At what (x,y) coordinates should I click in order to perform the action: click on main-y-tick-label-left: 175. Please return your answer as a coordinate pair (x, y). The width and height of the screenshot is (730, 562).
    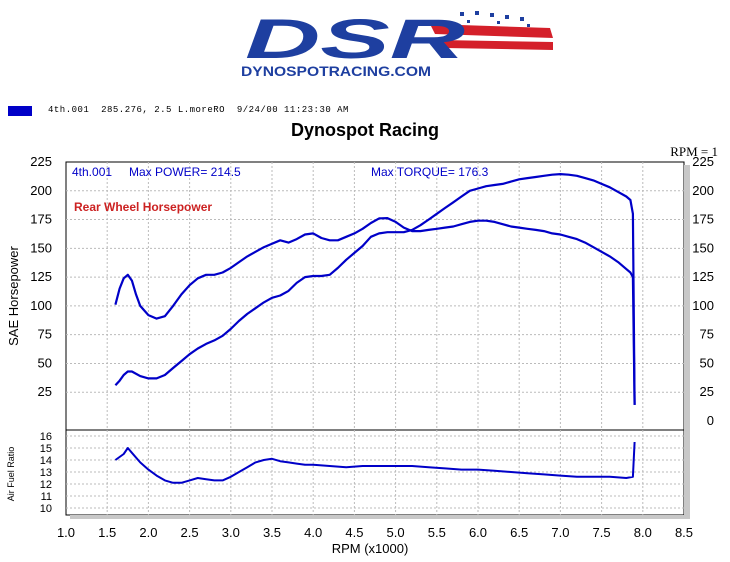
    Looking at the image, I should click on (41, 219).